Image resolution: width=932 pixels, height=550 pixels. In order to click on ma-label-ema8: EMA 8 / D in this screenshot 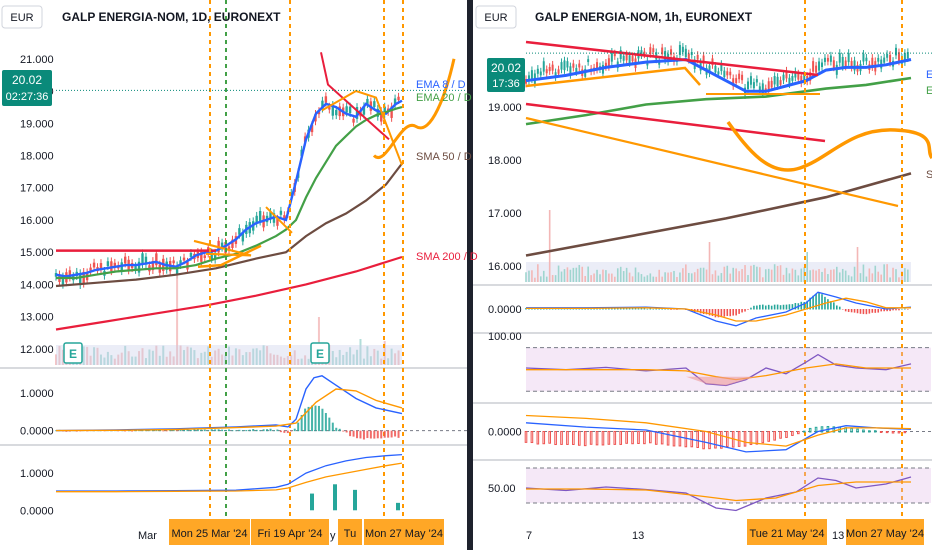, I will do `click(441, 85)`.